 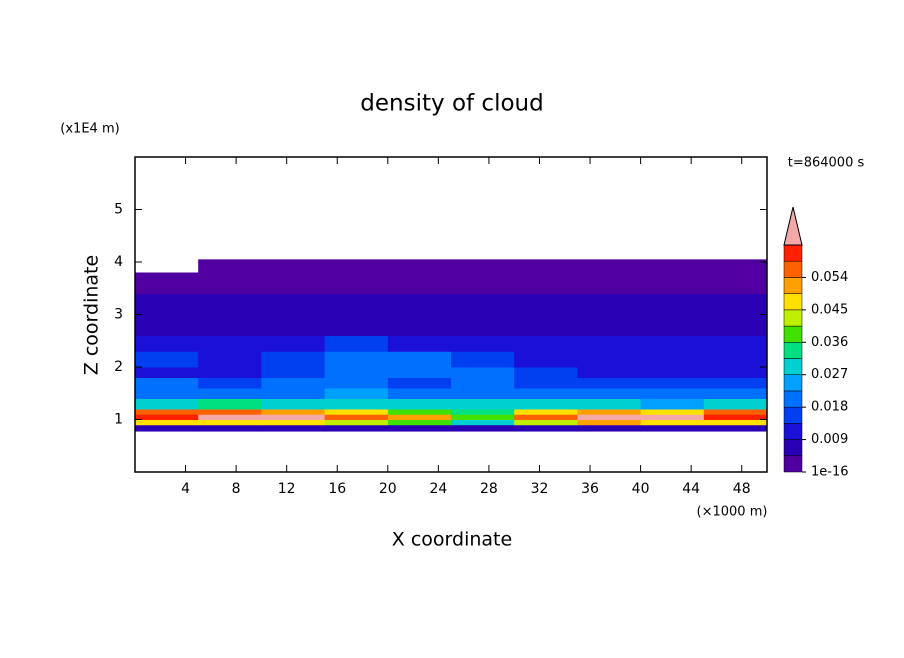 I want to click on x-tick-label: 4, so click(x=185, y=489).